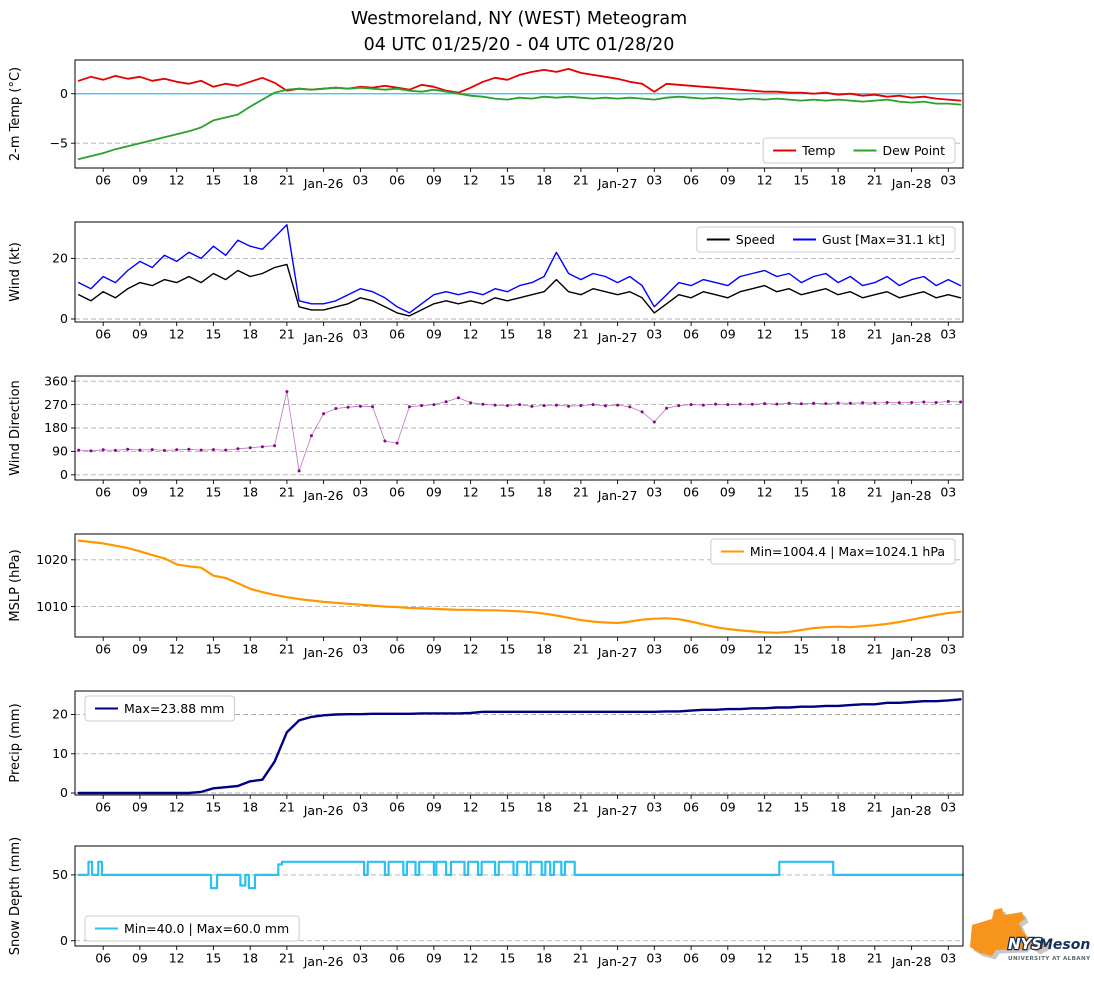  I want to click on legend: Temp Dew Point, so click(859, 150).